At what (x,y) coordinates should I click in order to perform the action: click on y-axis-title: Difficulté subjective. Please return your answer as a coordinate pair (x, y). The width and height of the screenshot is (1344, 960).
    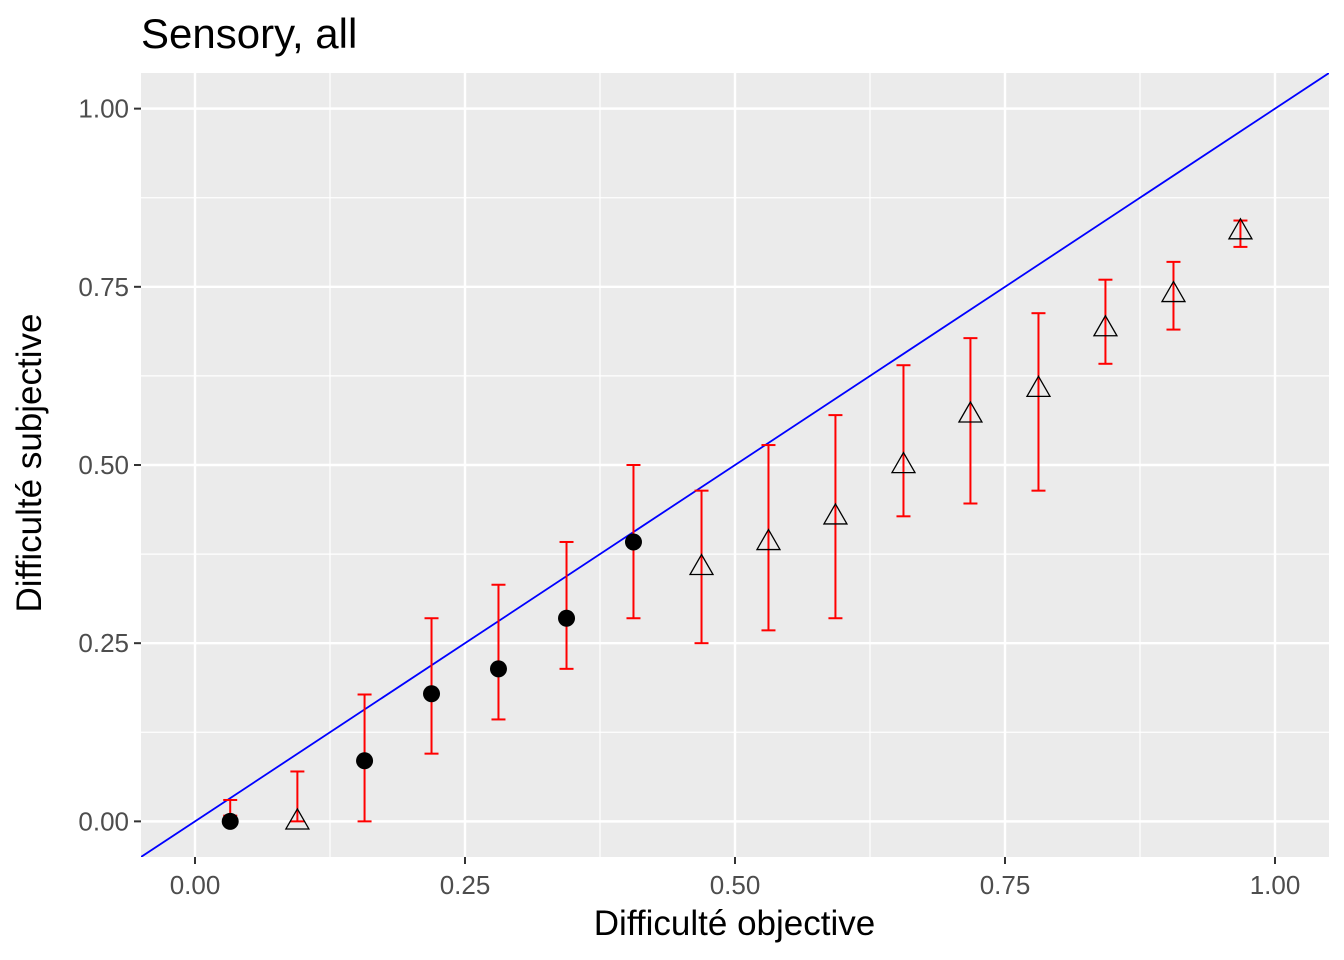
    Looking at the image, I should click on (29, 463).